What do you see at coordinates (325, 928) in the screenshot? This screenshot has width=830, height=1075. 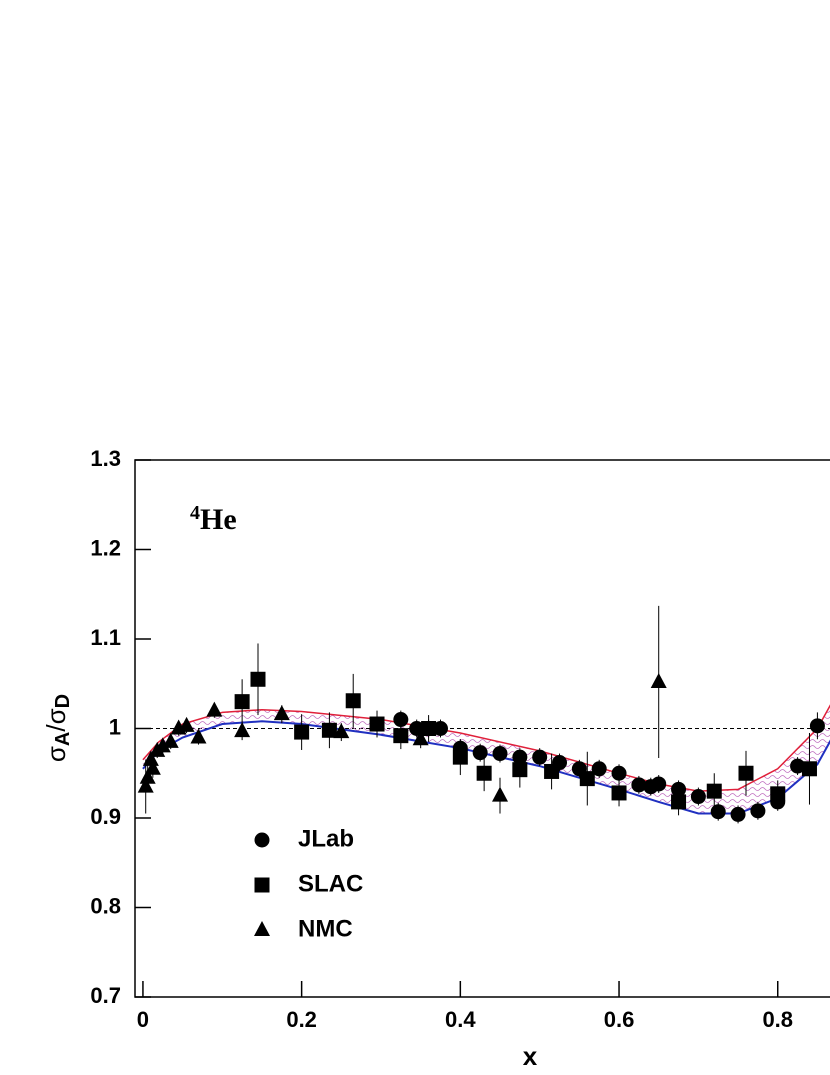 I see `legend-label: NMC` at bounding box center [325, 928].